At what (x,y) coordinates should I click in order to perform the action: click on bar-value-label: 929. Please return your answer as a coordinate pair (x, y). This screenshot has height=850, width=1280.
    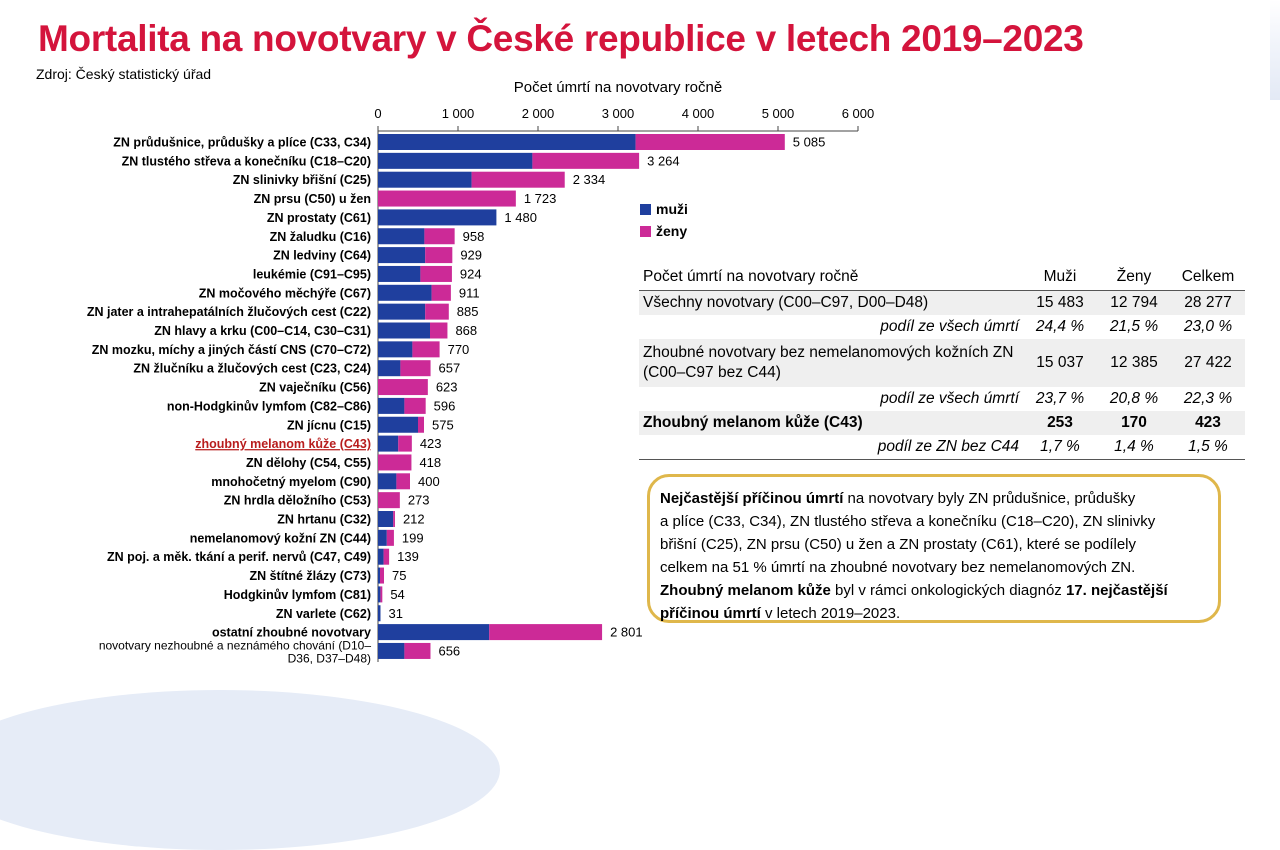
    Looking at the image, I should click on (471, 255).